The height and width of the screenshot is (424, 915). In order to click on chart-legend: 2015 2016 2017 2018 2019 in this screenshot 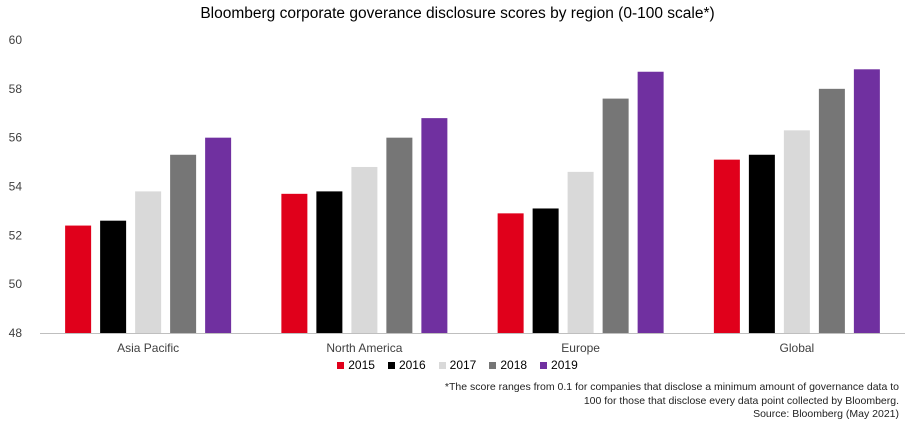, I will do `click(457, 365)`.